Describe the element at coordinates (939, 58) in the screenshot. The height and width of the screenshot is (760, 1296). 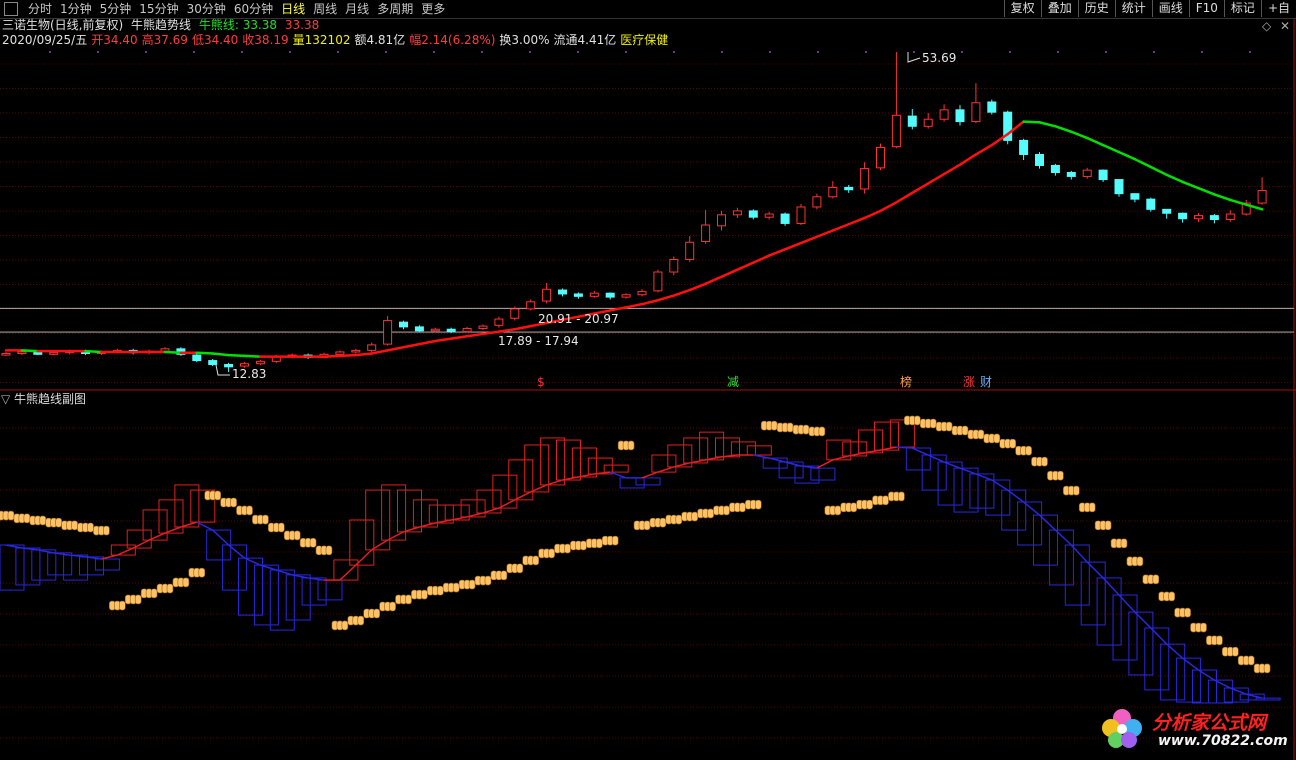
I see `price-annotation: 53.69` at that location.